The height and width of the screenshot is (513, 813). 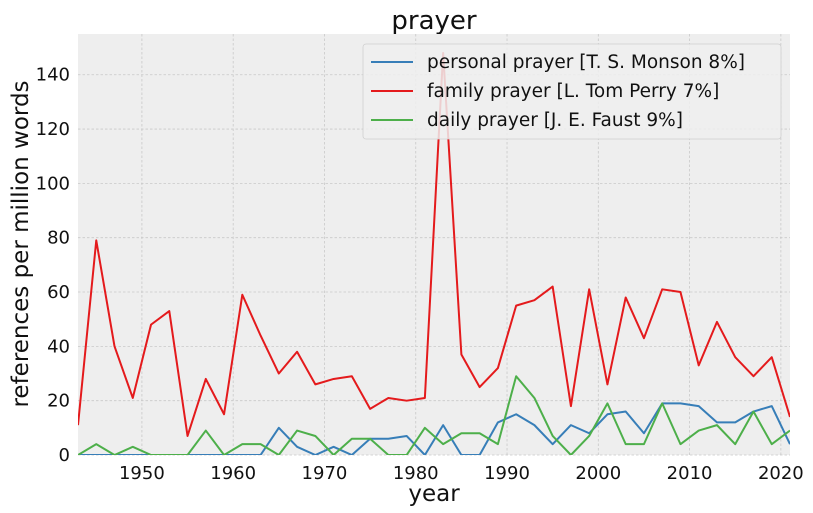 What do you see at coordinates (507, 473) in the screenshot?
I see `x-tick-label: 1990` at bounding box center [507, 473].